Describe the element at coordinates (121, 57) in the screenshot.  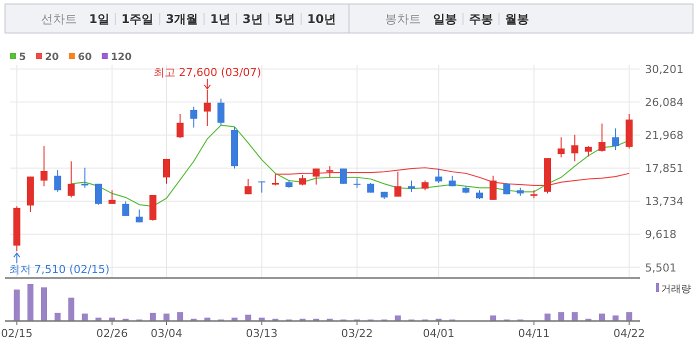
I see `legend-label: 120` at that location.